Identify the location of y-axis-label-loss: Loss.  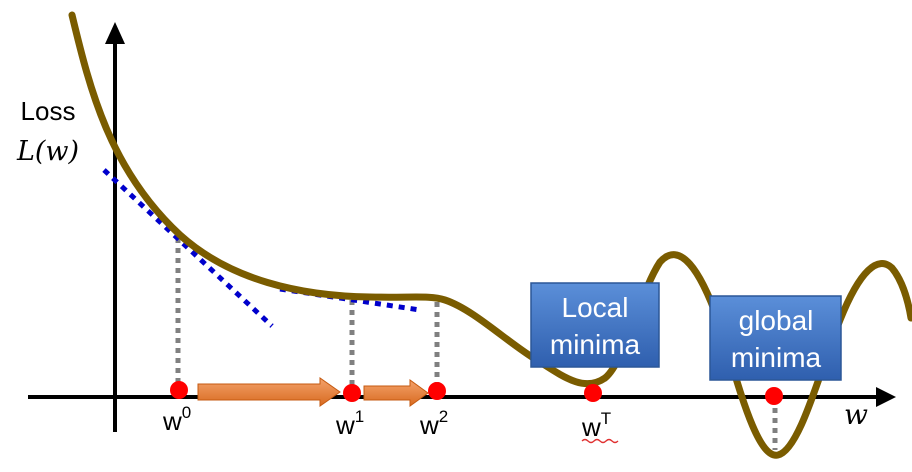
(48, 111).